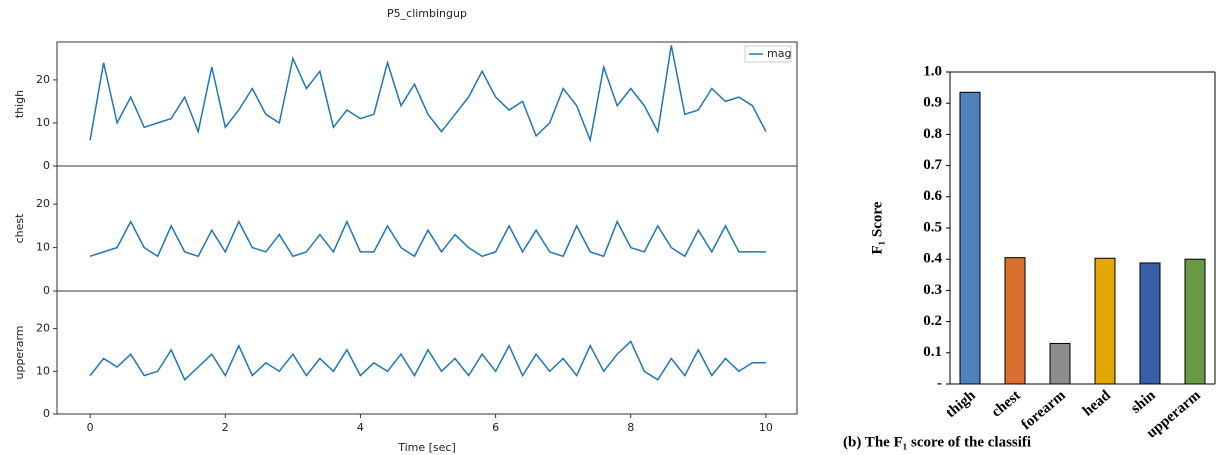  I want to click on y-axis-label: thigh, so click(19, 104).